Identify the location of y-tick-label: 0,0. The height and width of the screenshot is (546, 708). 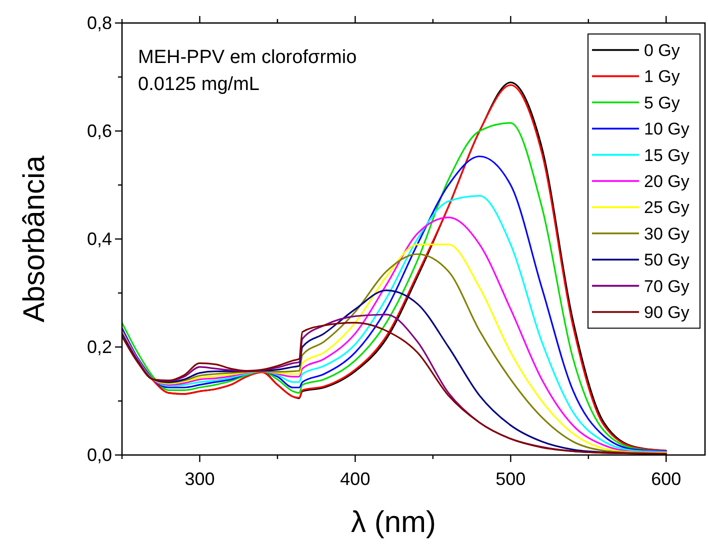
(99, 455).